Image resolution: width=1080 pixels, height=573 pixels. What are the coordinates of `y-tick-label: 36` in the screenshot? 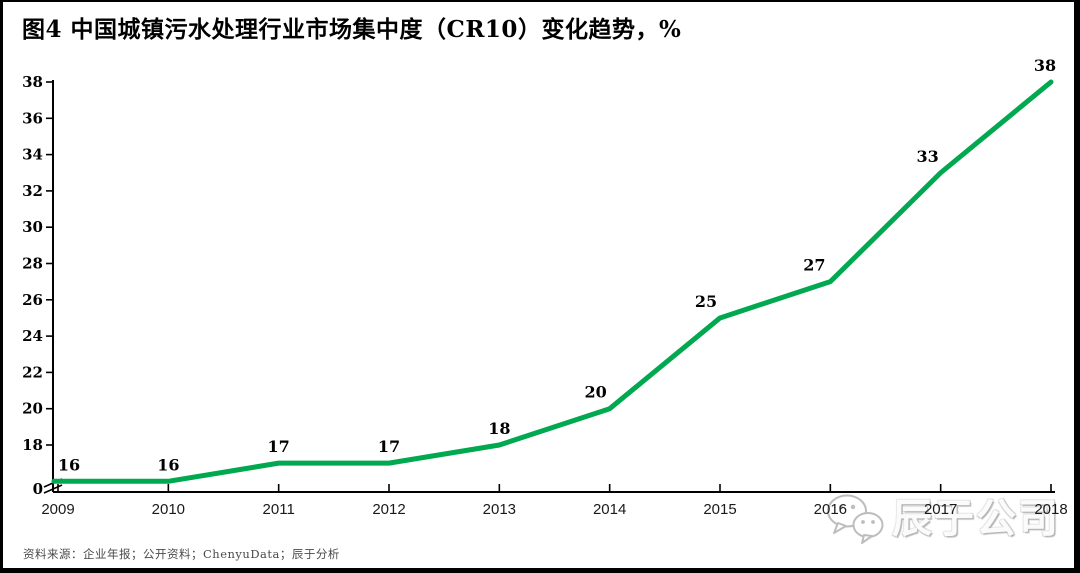 It's located at (32, 118).